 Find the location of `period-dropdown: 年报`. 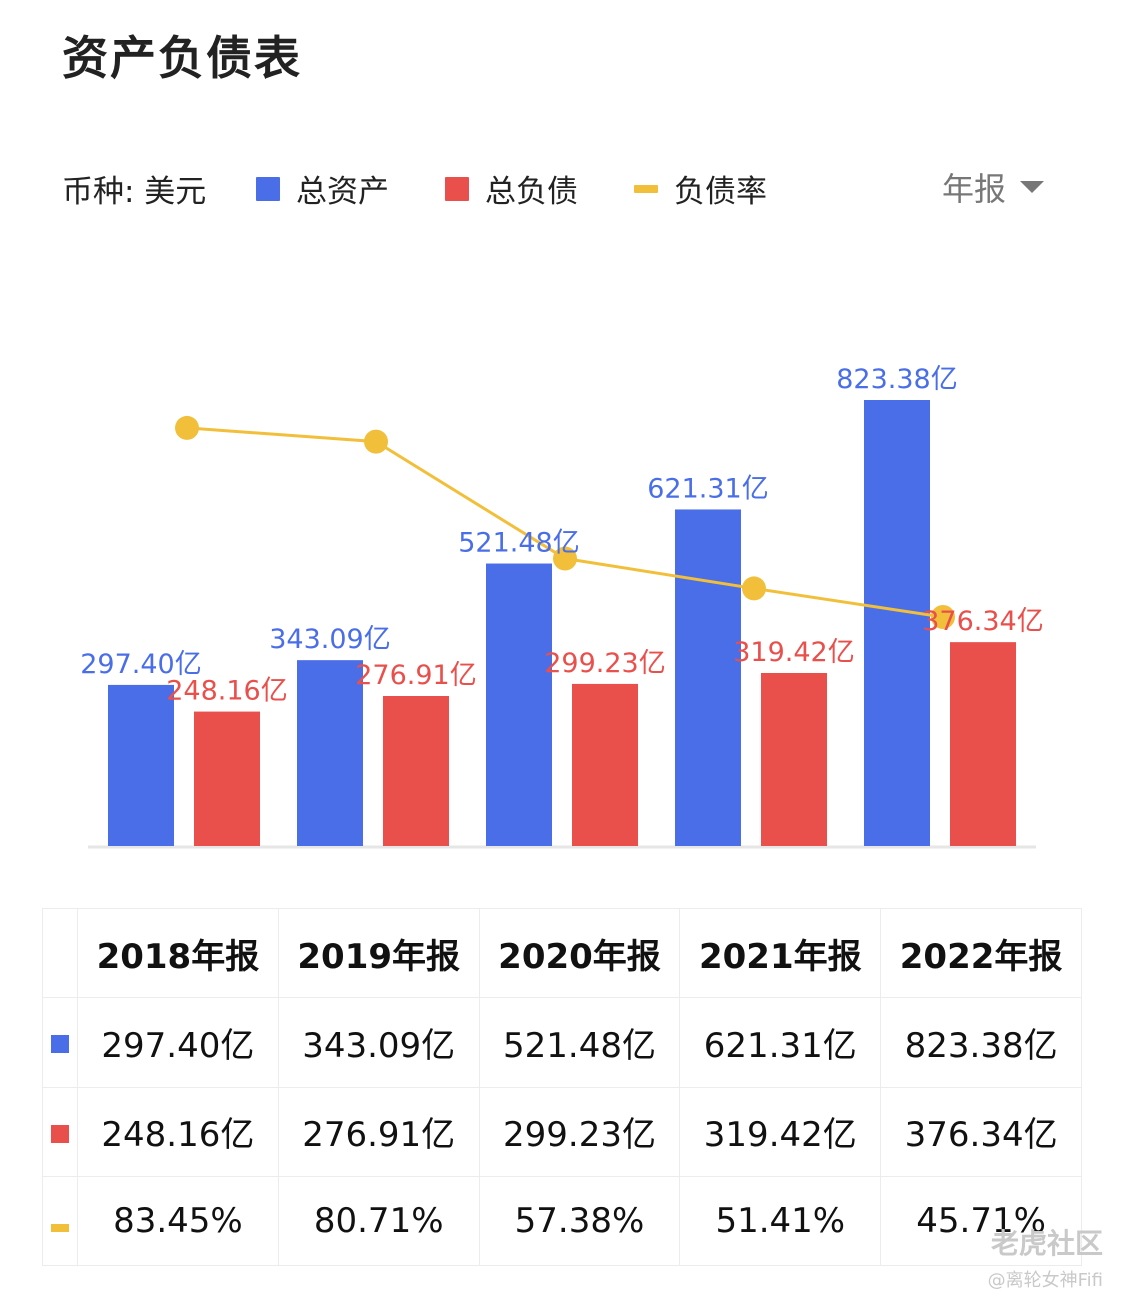

period-dropdown: 年报 is located at coordinates (993, 187).